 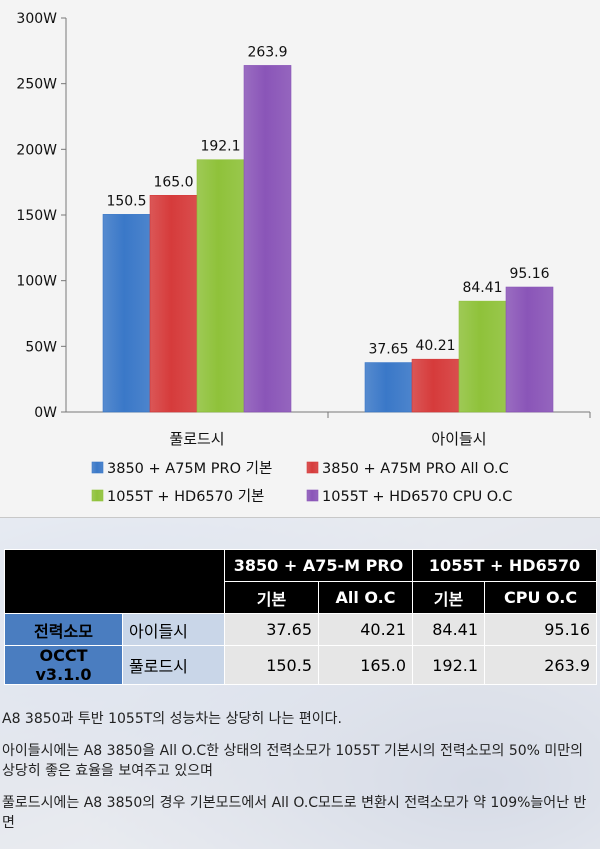 I want to click on table-cell: 84.41, so click(x=449, y=629).